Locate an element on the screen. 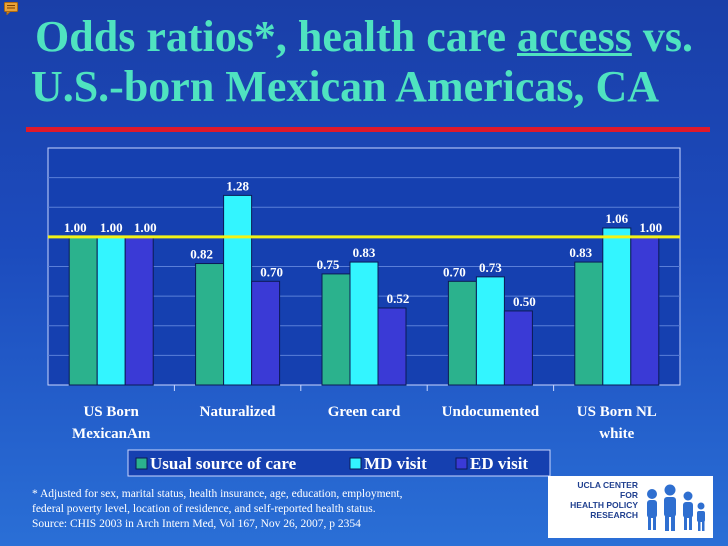 This screenshot has height=546, width=728. data-label: 0.50 is located at coordinates (524, 301).